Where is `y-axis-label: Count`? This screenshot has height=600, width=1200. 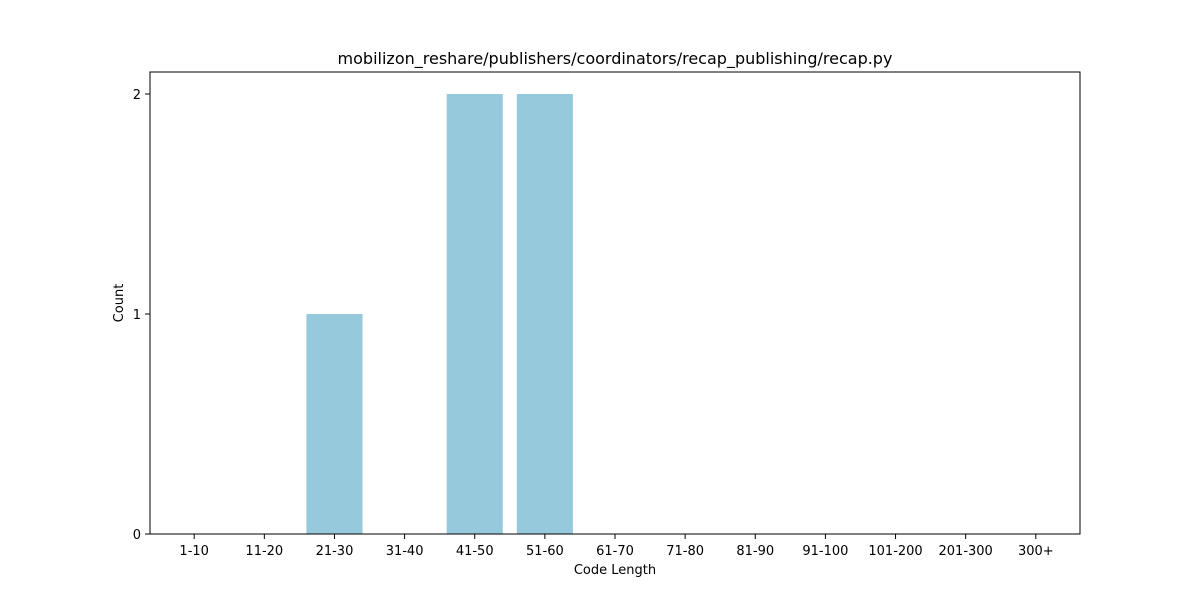
y-axis-label: Count is located at coordinates (119, 303).